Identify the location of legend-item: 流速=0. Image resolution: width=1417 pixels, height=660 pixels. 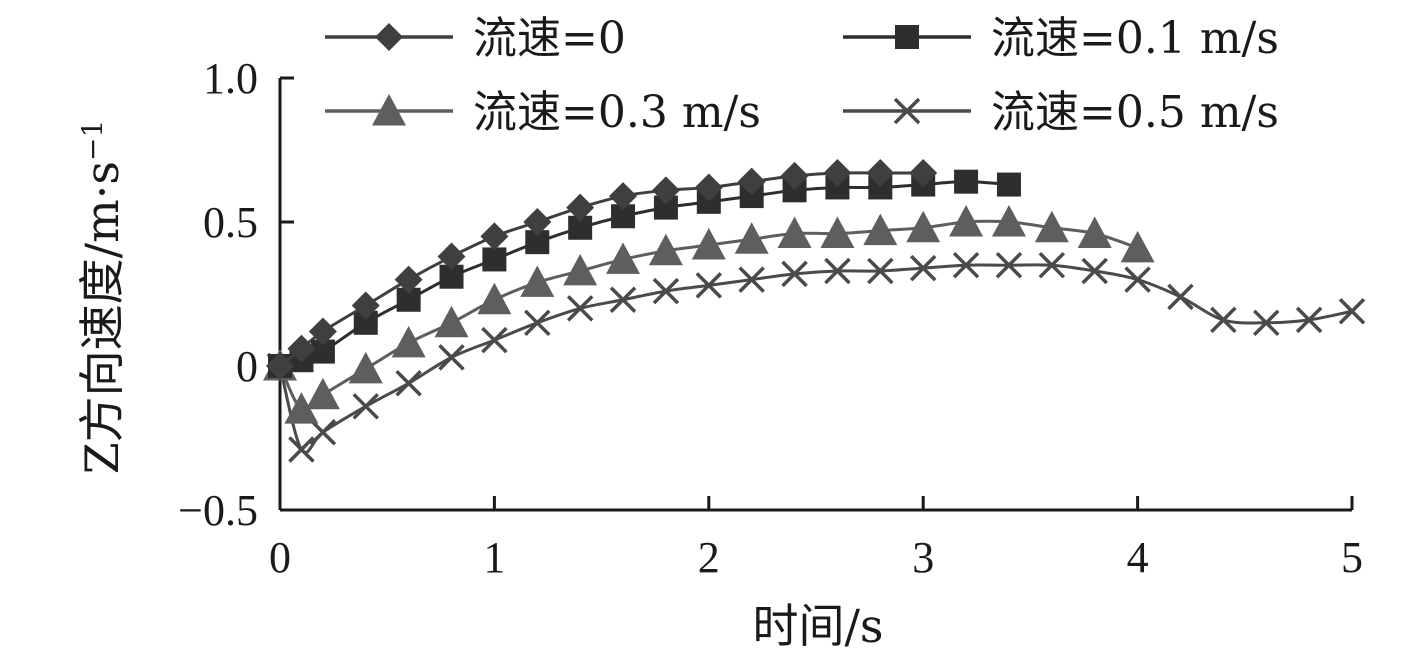
(475, 38).